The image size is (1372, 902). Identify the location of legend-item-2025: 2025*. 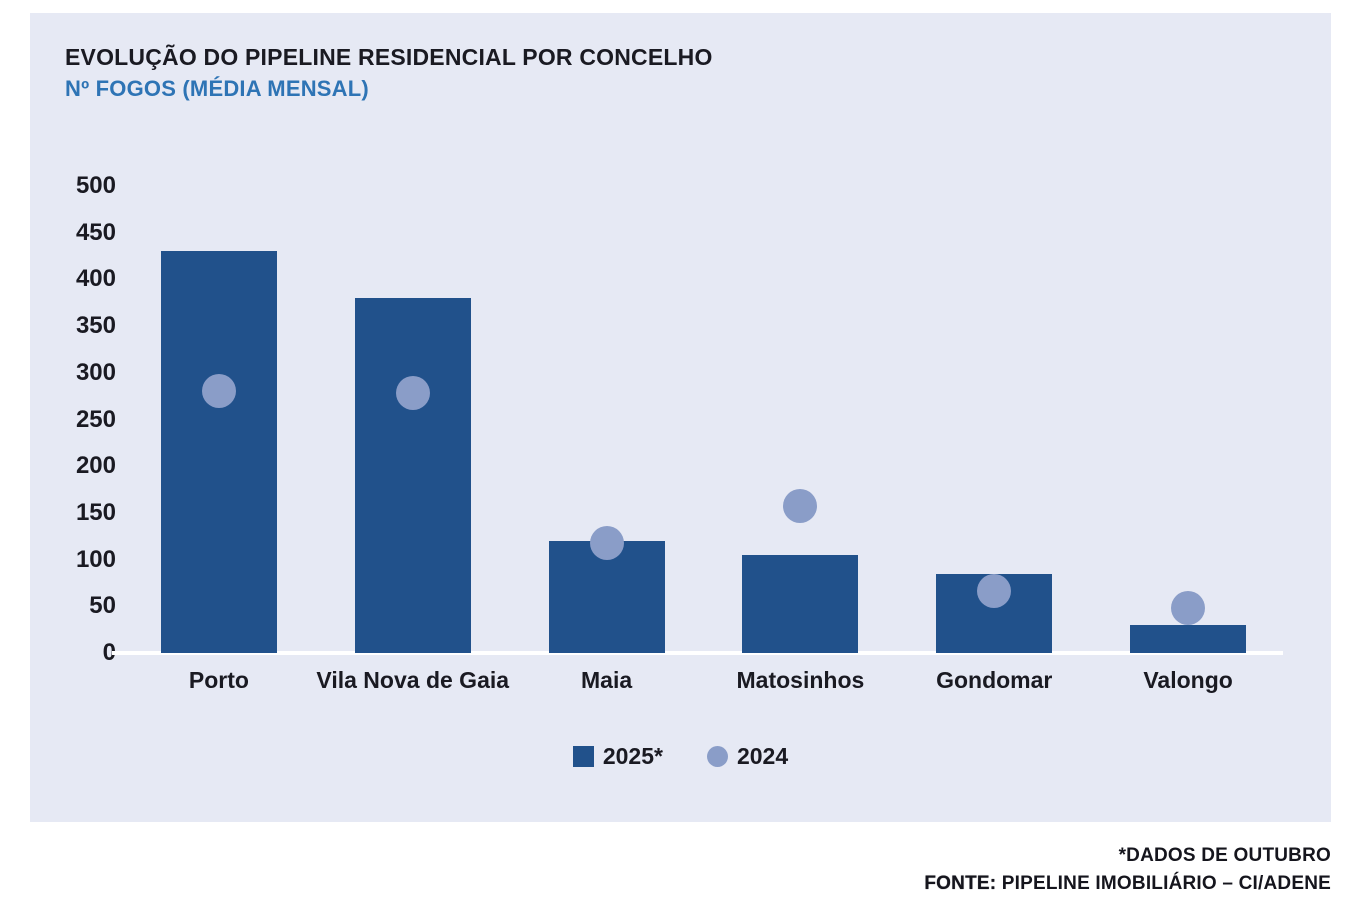
(617, 756).